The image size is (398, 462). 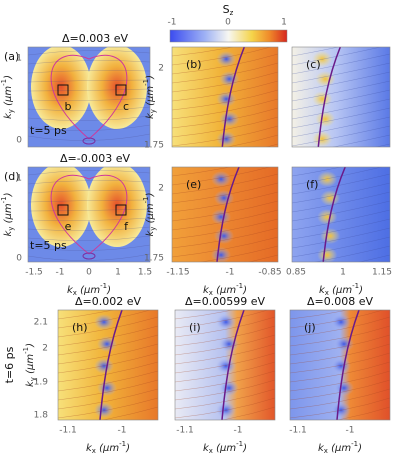 I want to click on colorbar-tick: 1, so click(x=284, y=23).